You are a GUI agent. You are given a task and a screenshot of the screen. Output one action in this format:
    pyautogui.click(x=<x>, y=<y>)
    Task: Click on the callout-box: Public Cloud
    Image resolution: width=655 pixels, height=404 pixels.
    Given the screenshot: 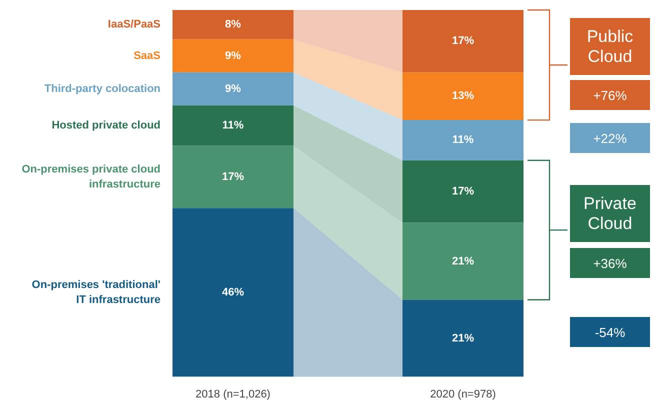 What is the action you would take?
    pyautogui.click(x=610, y=46)
    